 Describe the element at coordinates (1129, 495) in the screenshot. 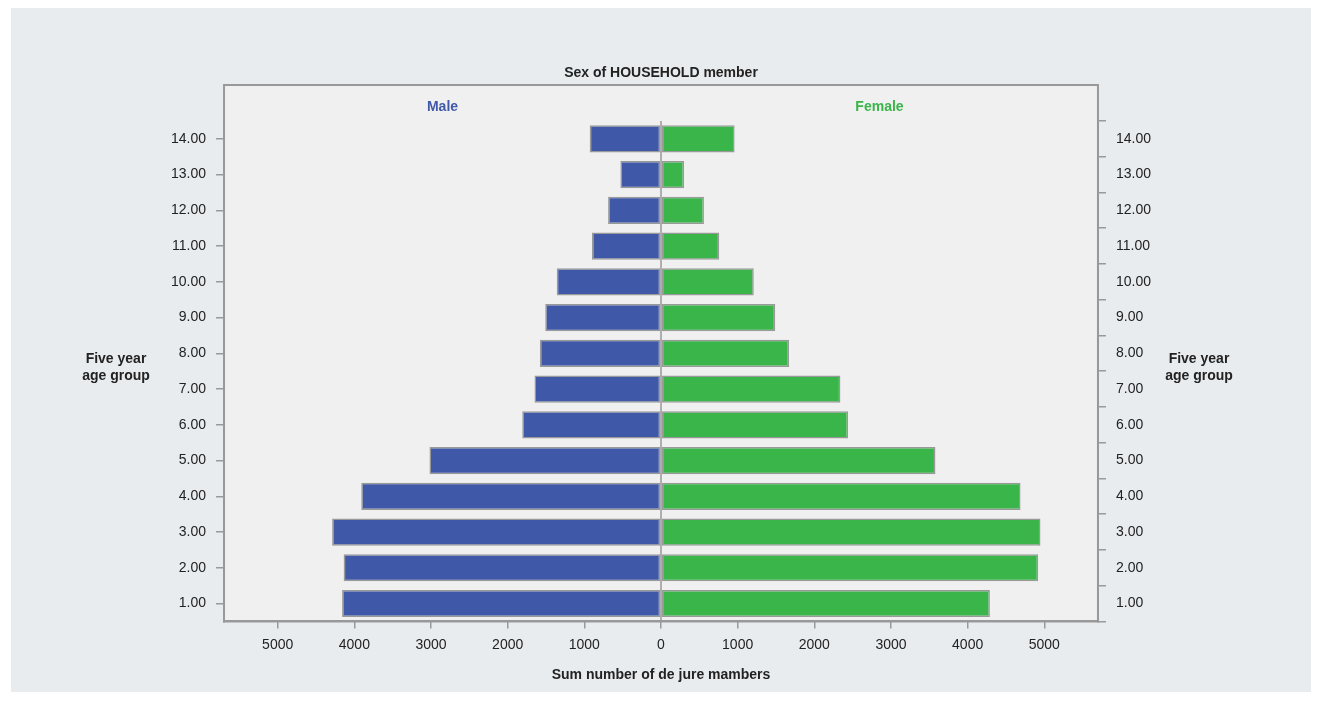

I see `category-label: 4.00` at that location.